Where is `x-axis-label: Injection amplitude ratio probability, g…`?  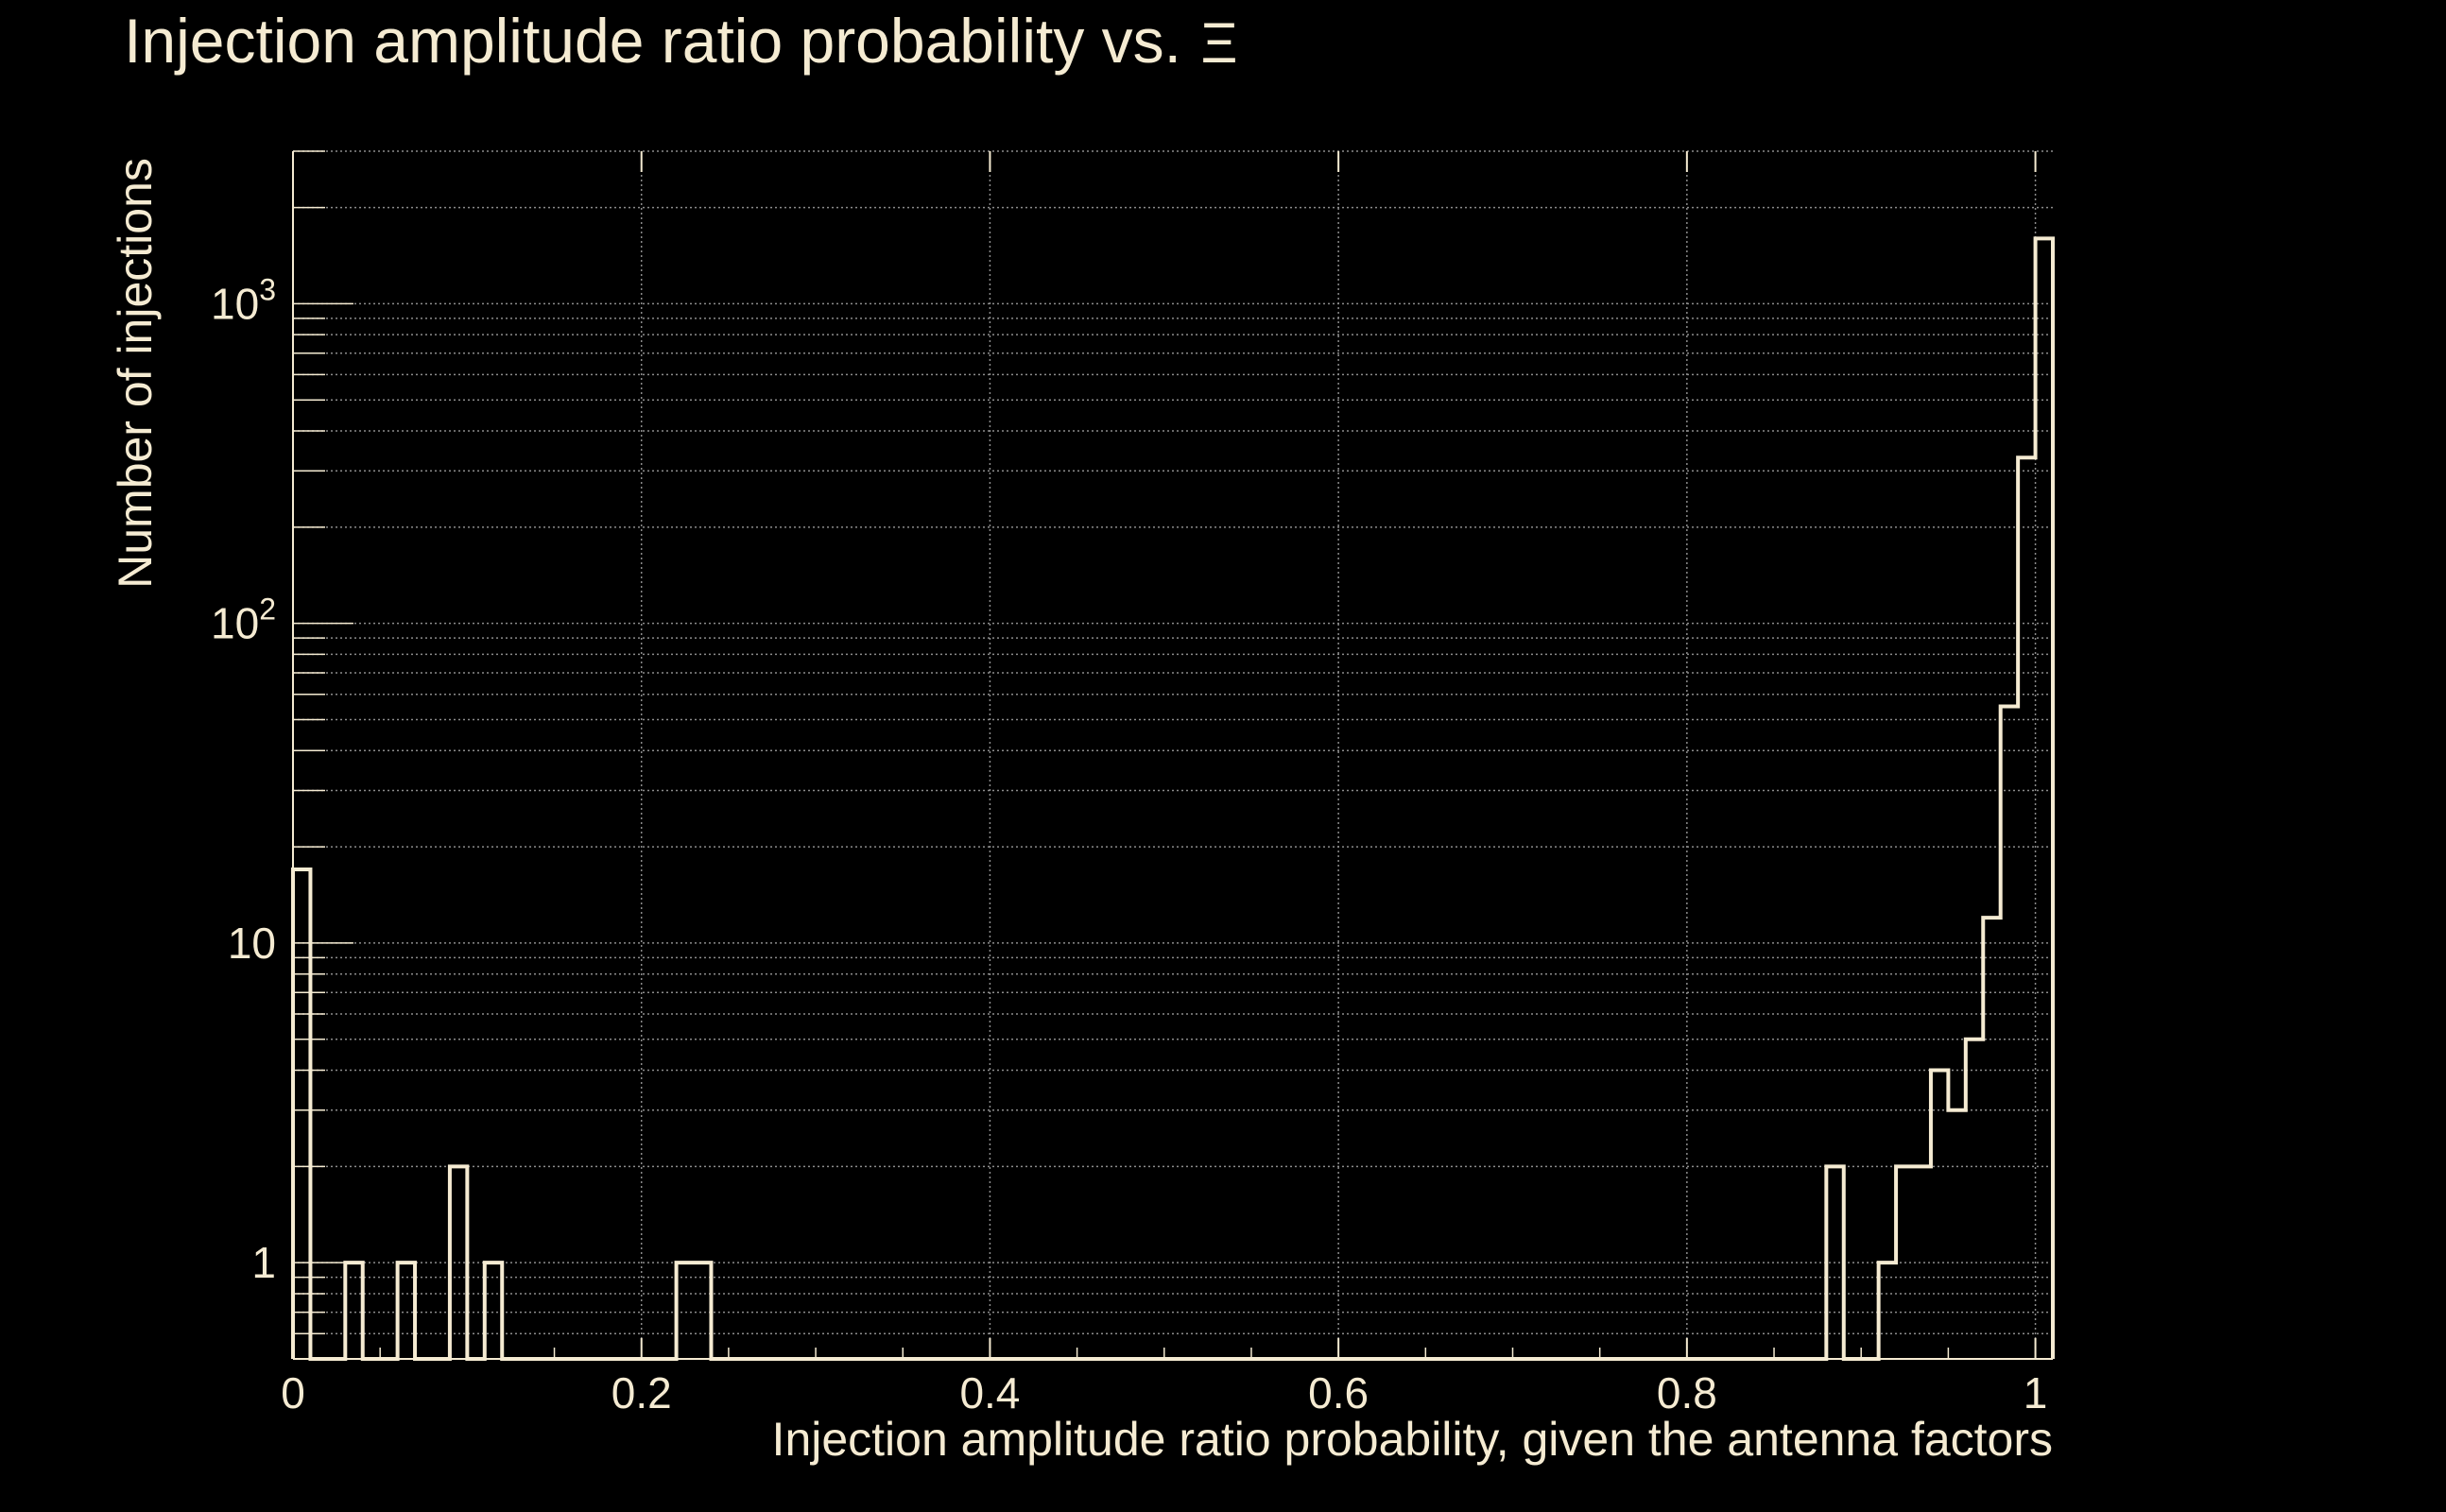 x-axis-label: Injection amplitude ratio probability, g… is located at coordinates (1412, 1439).